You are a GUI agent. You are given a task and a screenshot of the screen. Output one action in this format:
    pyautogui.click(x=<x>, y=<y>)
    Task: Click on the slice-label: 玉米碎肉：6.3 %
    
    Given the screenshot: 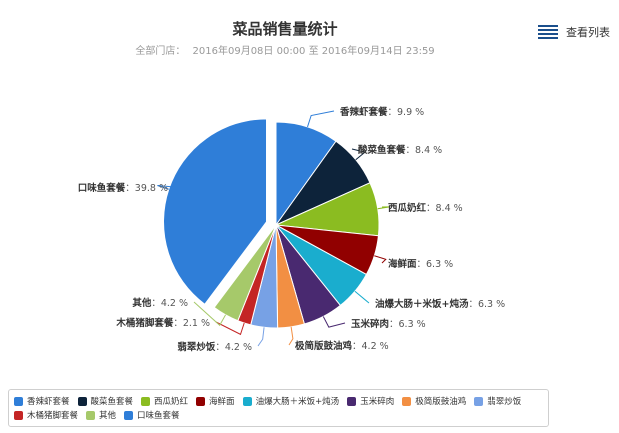 What is the action you would take?
    pyautogui.click(x=388, y=324)
    